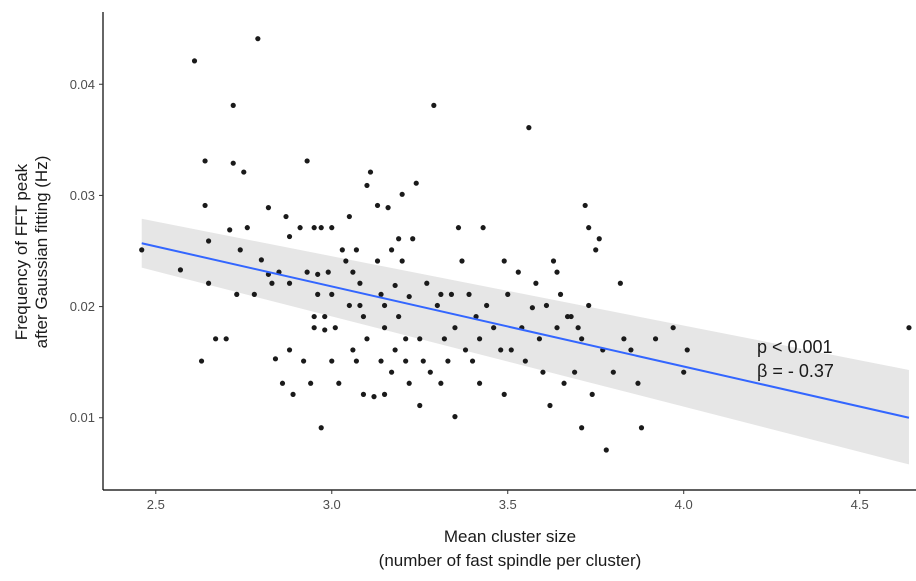 Image resolution: width=916 pixels, height=581 pixels. I want to click on x-axis-title-line1: Mean cluster size, so click(510, 536).